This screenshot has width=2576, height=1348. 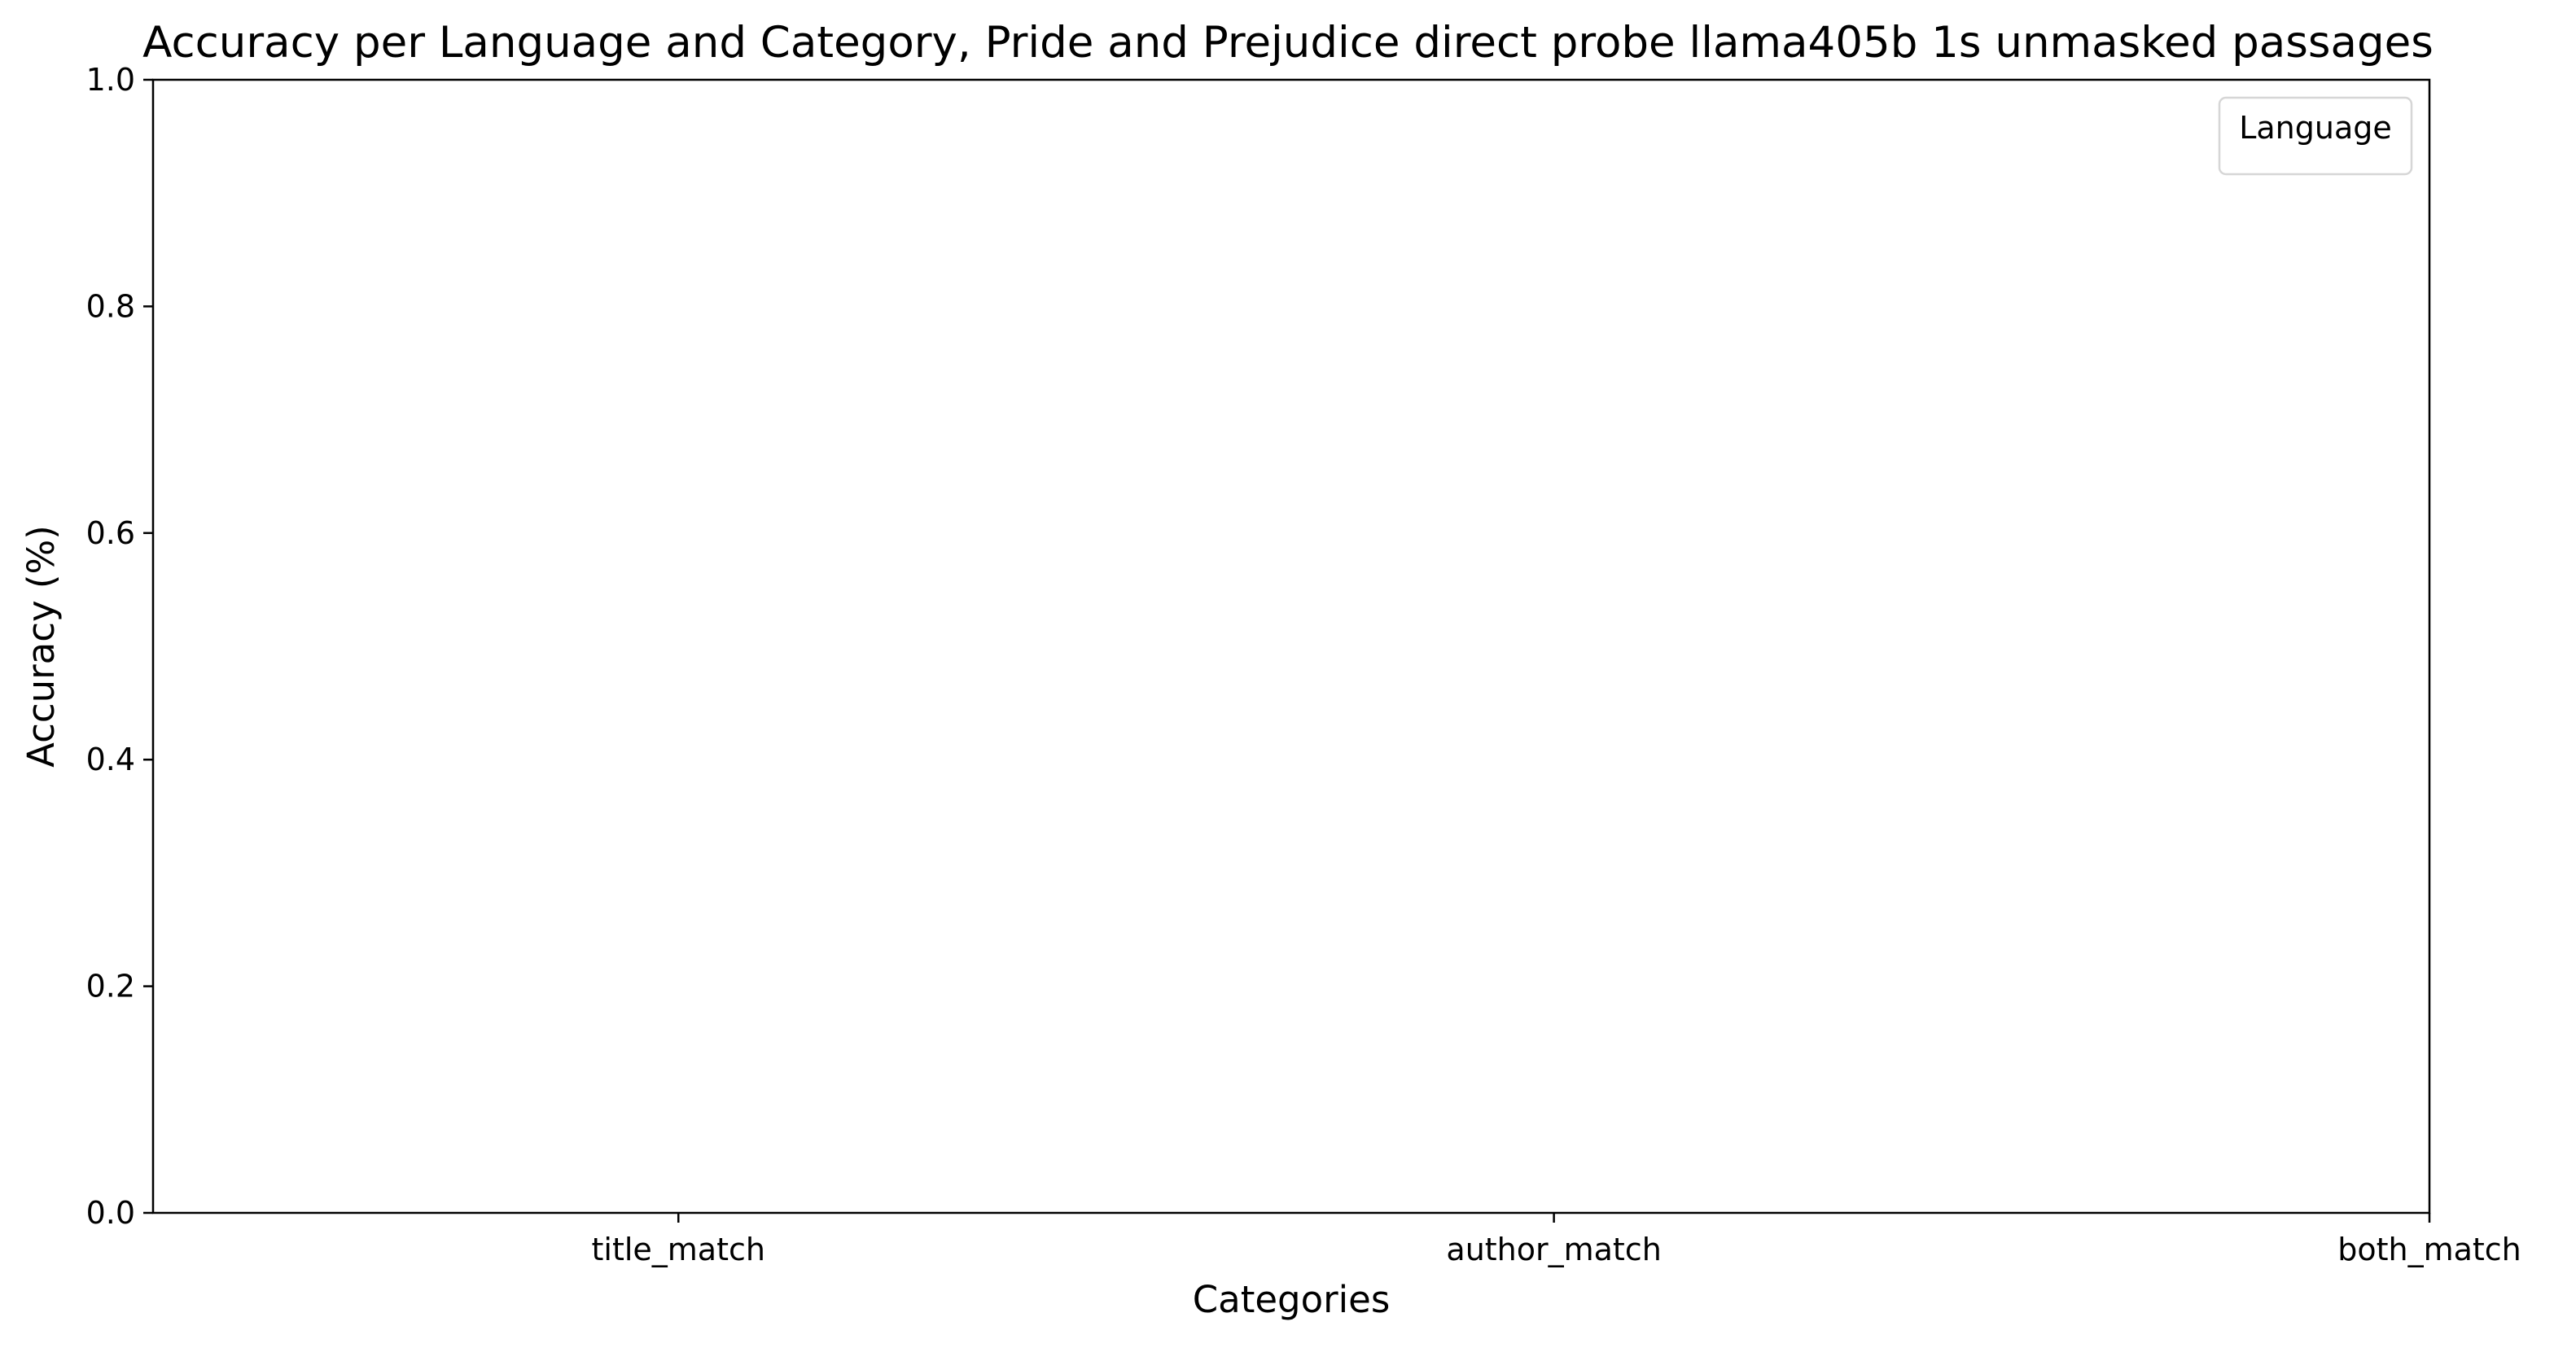 What do you see at coordinates (110, 1213) in the screenshot?
I see `y-tick-label: 0.0` at bounding box center [110, 1213].